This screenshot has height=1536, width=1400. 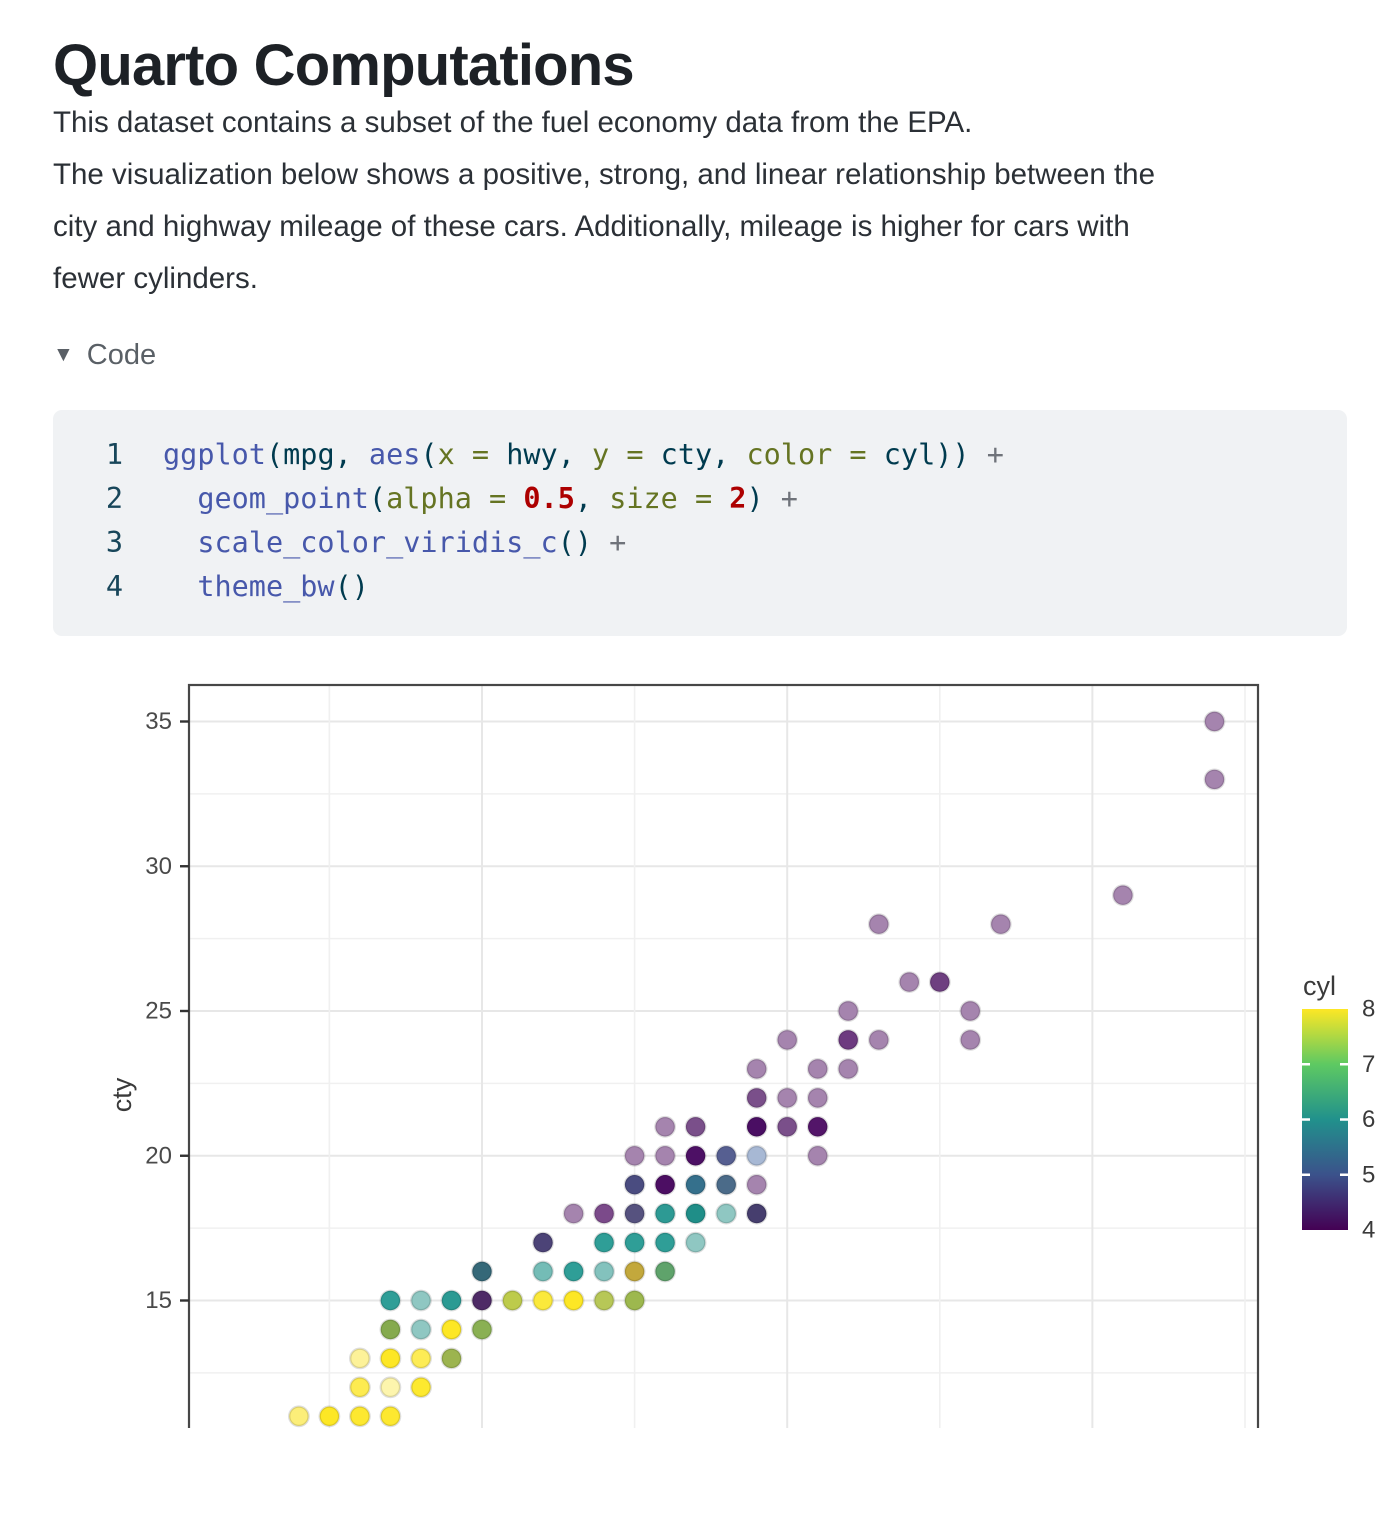 What do you see at coordinates (121, 354) in the screenshot?
I see `code-fold-label: Code` at bounding box center [121, 354].